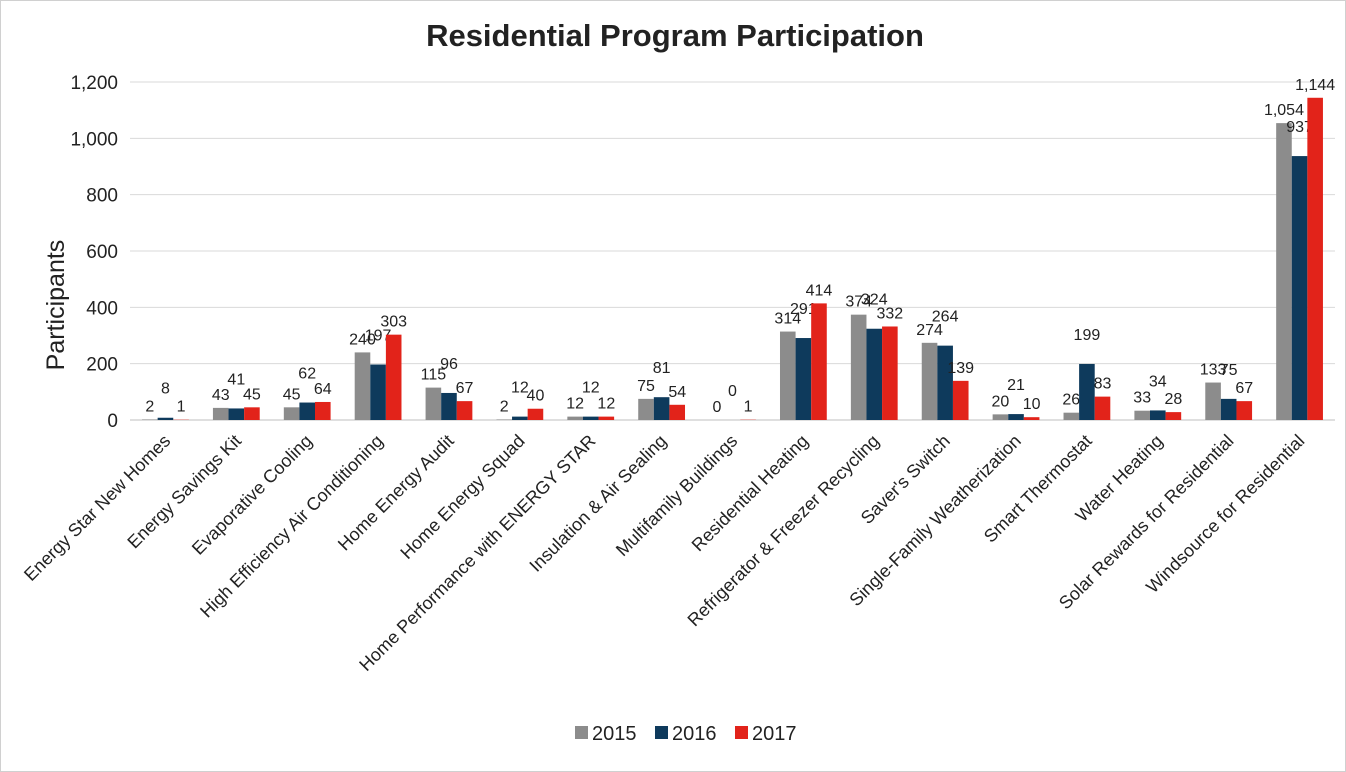 The height and width of the screenshot is (772, 1346). I want to click on data-label: 34, so click(1158, 381).